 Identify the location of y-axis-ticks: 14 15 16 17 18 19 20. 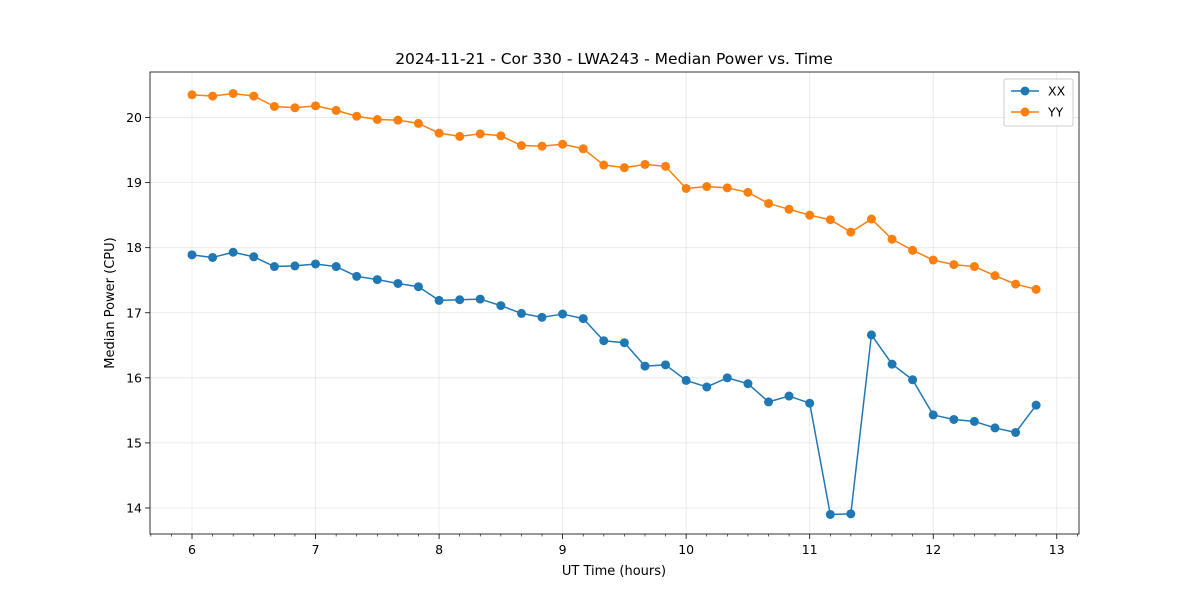
(138, 312).